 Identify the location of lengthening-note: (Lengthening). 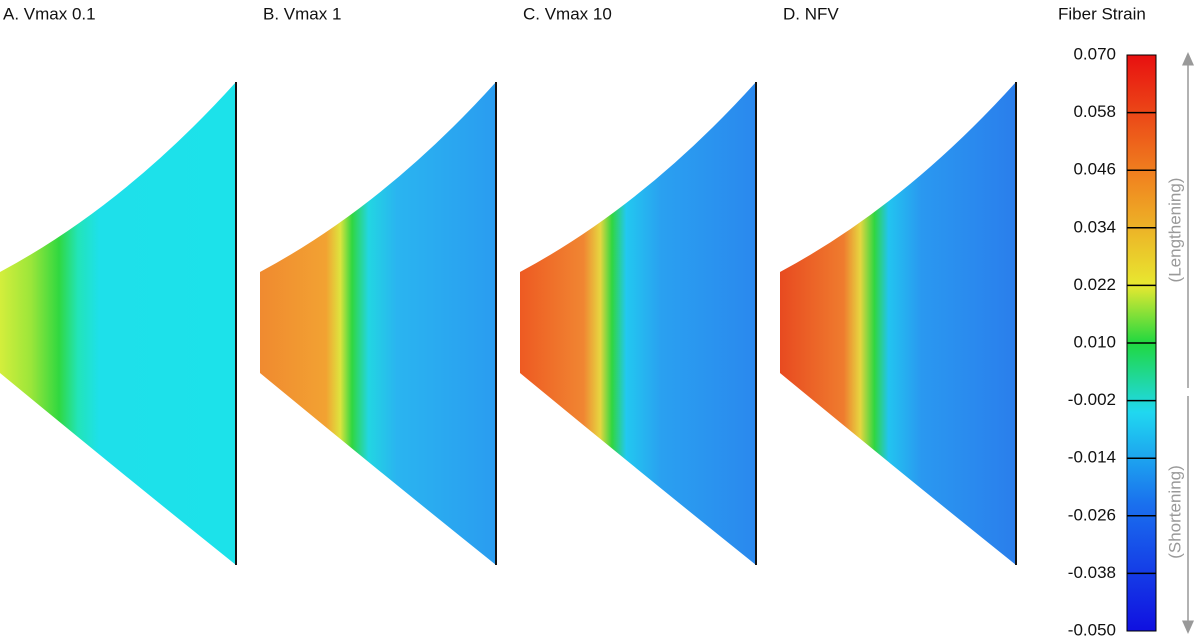
(1174, 230).